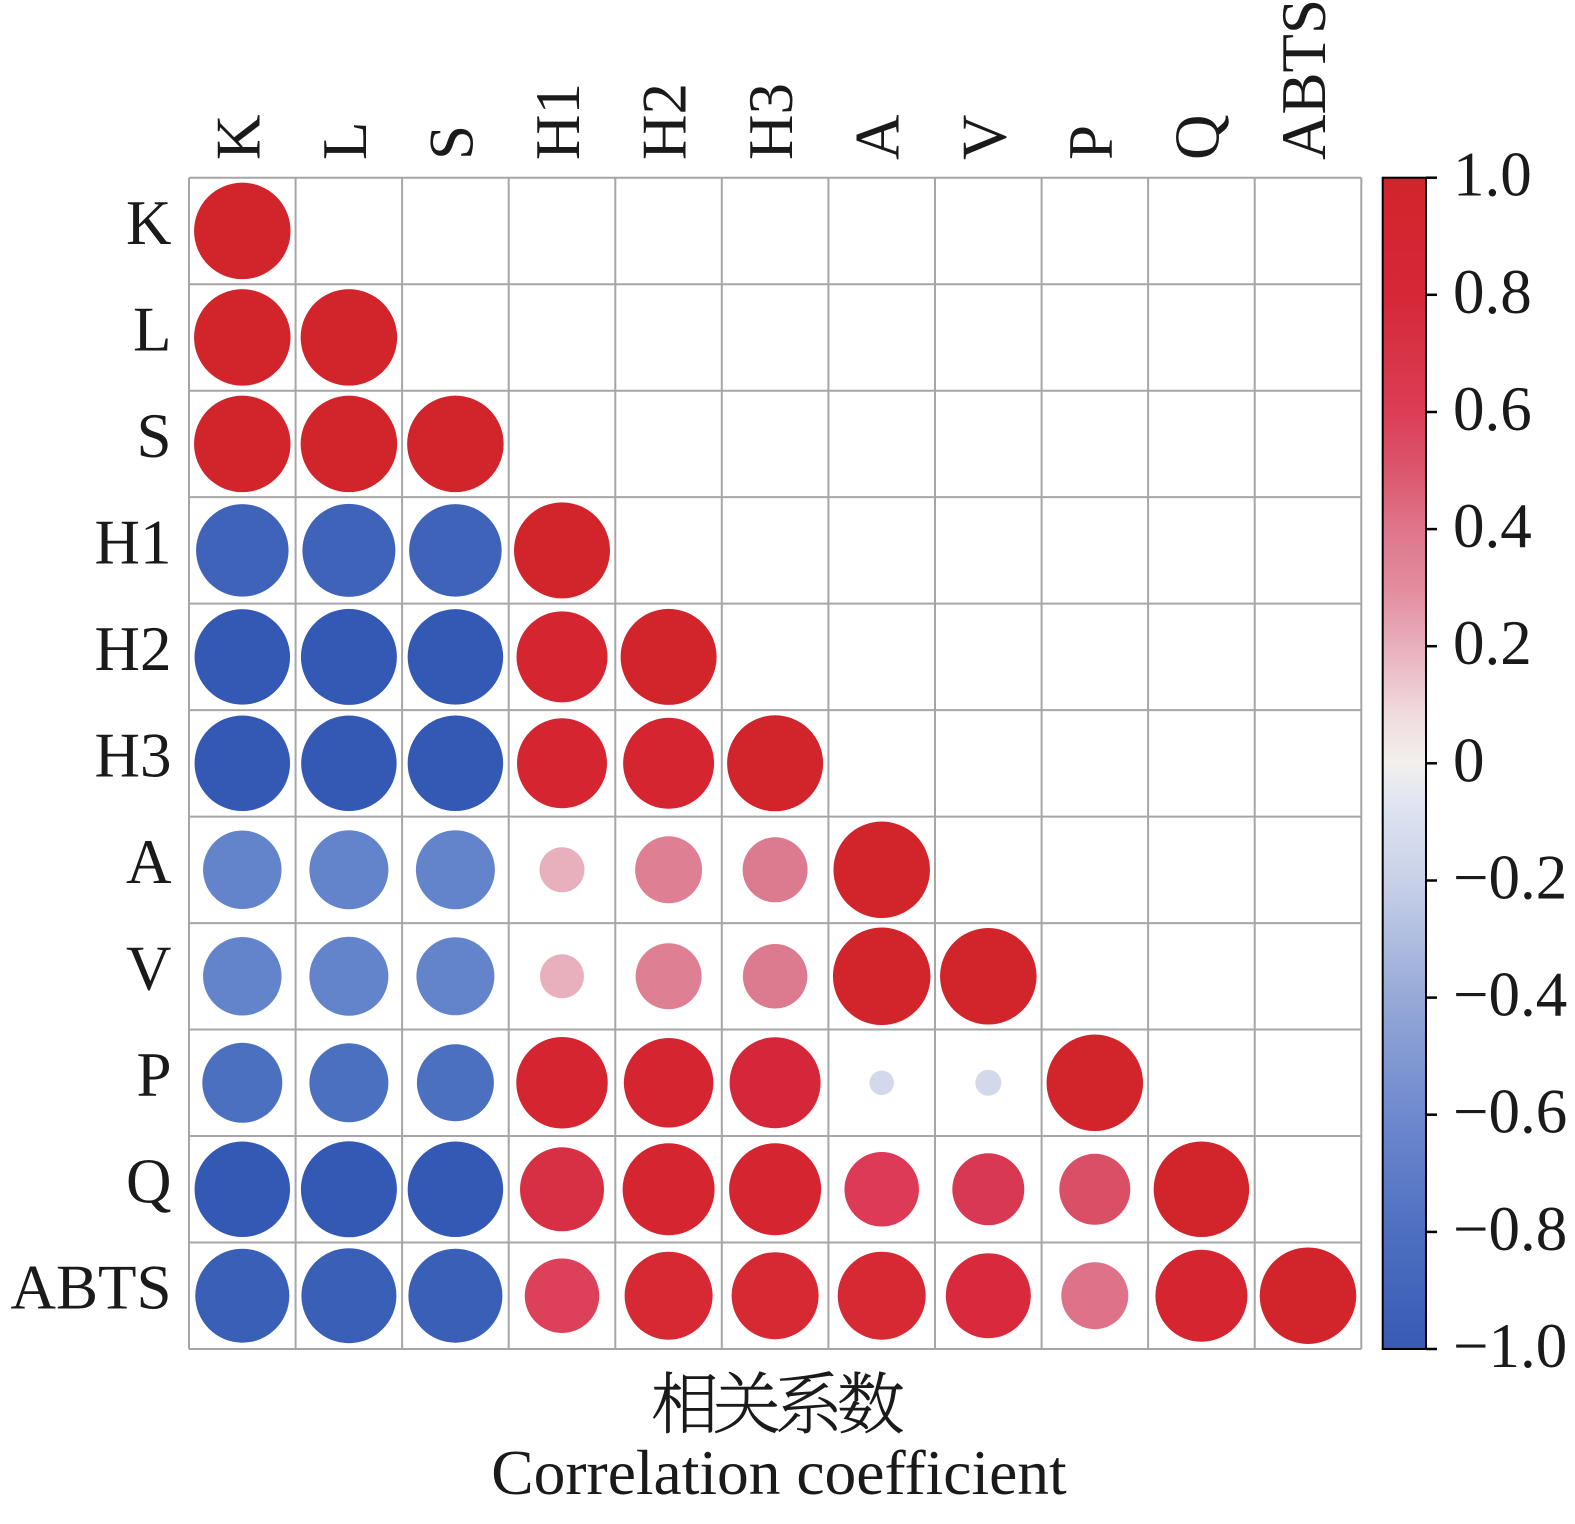 The width and height of the screenshot is (1575, 1524). What do you see at coordinates (1510, 1229) in the screenshot?
I see `svg-text: −0.8` at bounding box center [1510, 1229].